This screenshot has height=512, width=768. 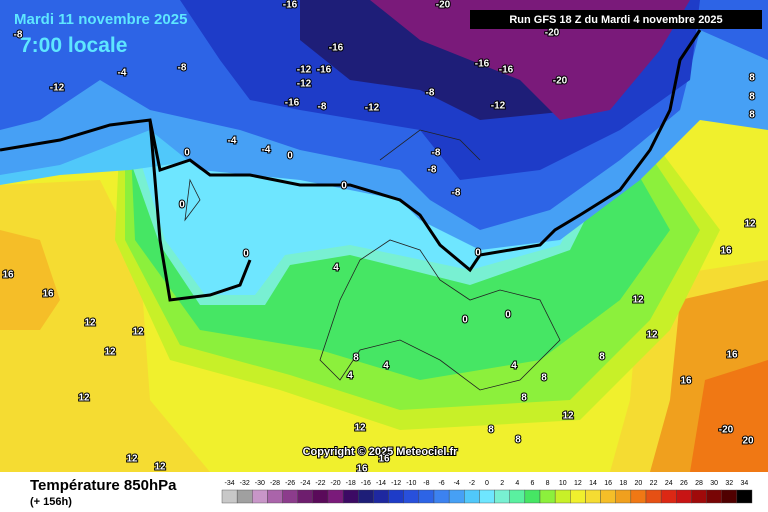 What do you see at coordinates (748, 441) in the screenshot?
I see `contour-label: 20` at bounding box center [748, 441].